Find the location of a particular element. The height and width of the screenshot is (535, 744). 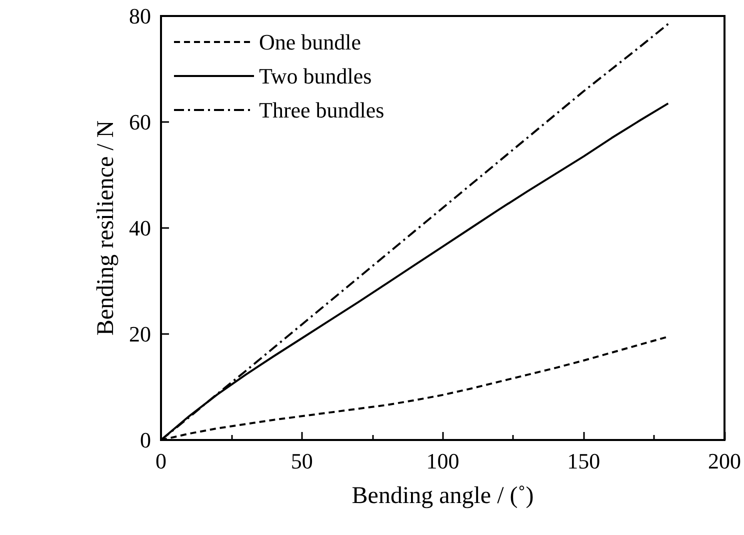

legend-label: Three bundles is located at coordinates (321, 110).